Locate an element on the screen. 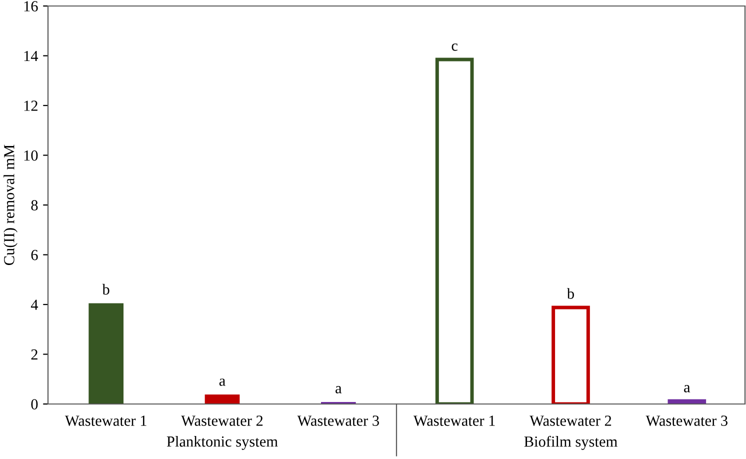 The height and width of the screenshot is (459, 746). y-tick-label: 10 is located at coordinates (31, 155).